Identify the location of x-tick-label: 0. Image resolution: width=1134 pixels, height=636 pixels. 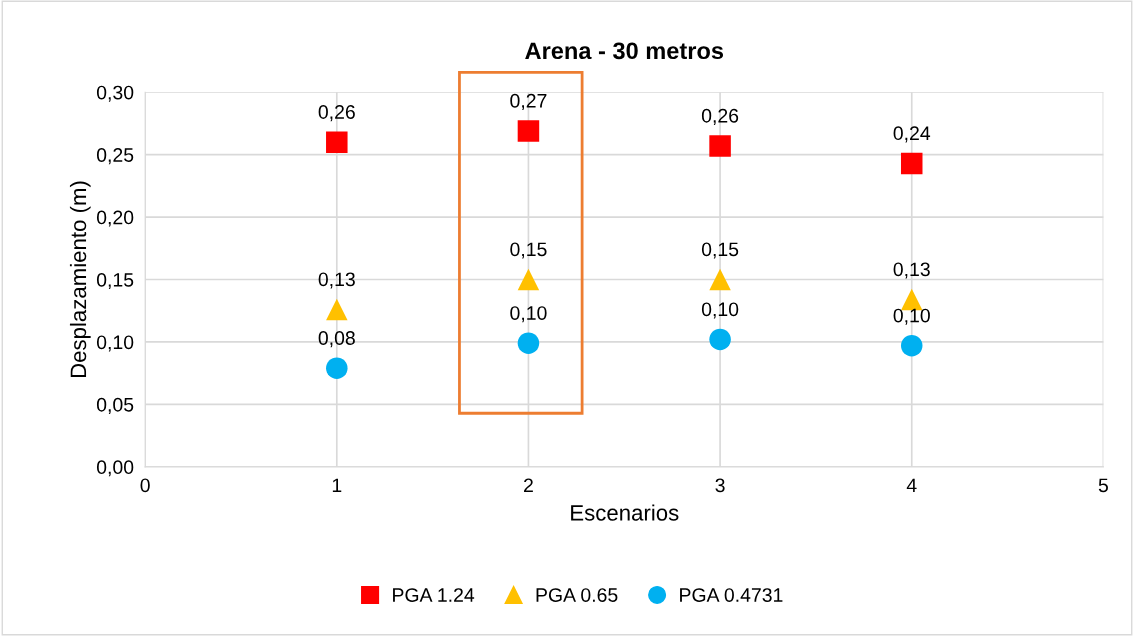
(145, 485).